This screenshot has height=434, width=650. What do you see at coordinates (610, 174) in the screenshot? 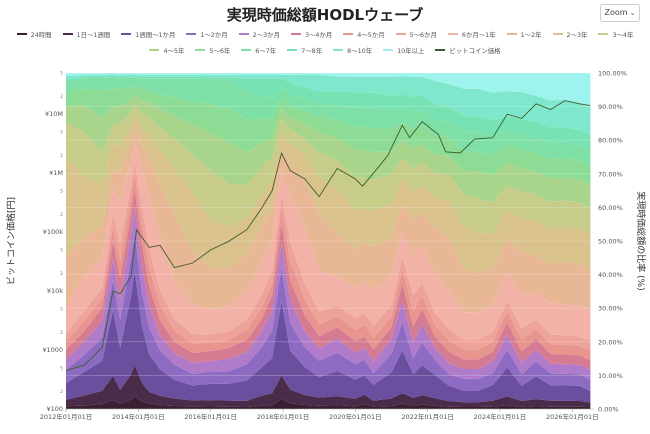
I see `y-right-tick-label: 70.00%` at bounding box center [610, 174].